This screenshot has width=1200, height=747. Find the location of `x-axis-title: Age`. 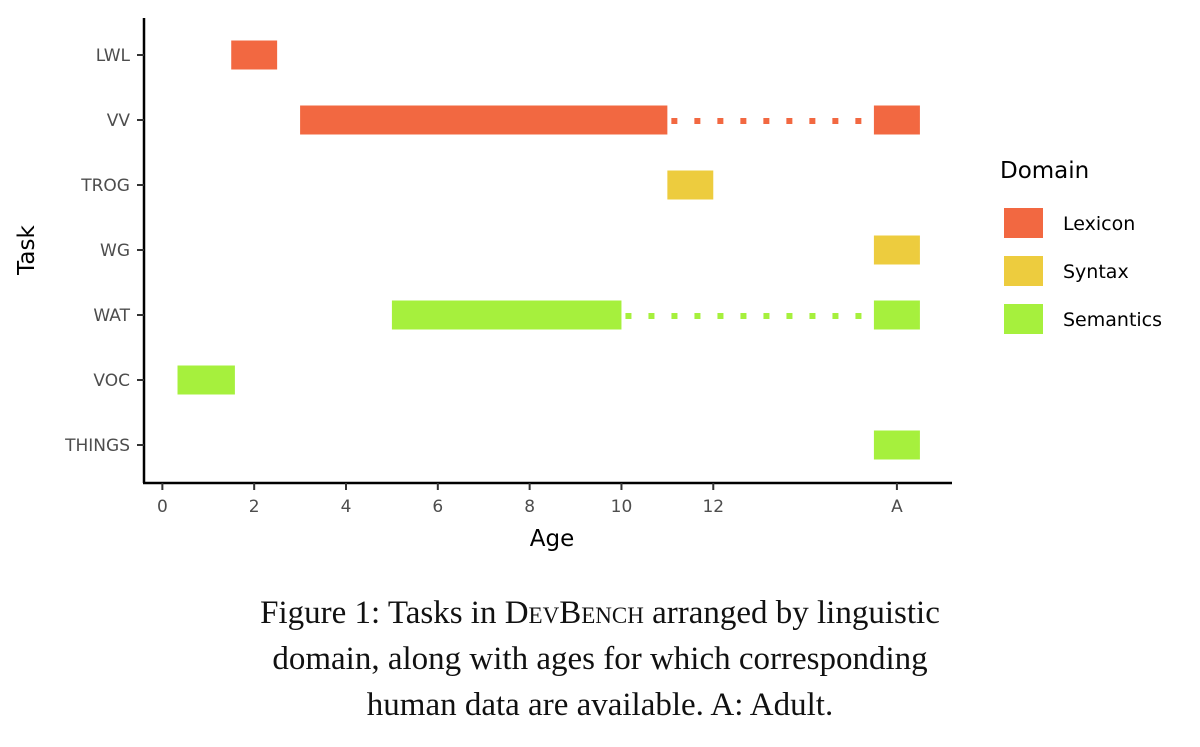

x-axis-title: Age is located at coordinates (552, 539).